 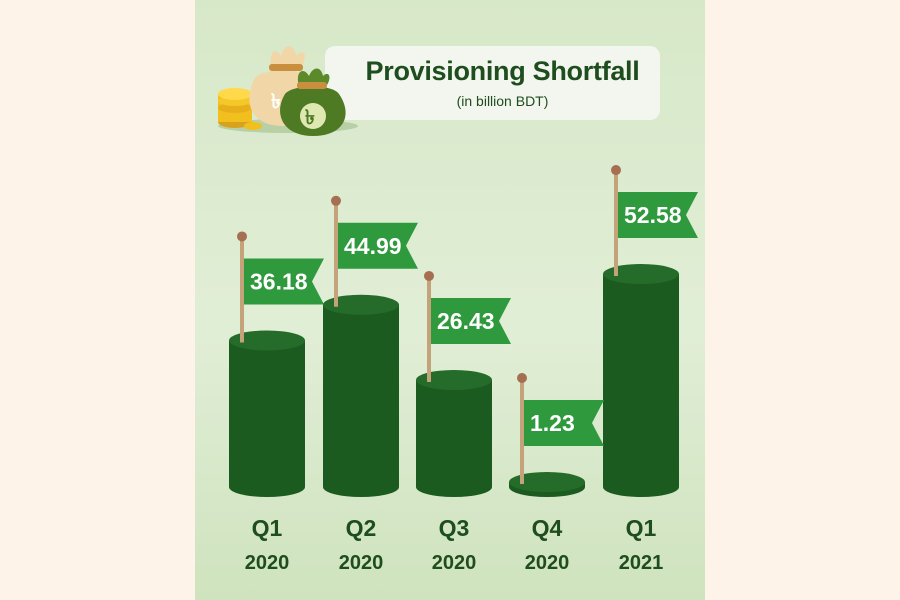 I want to click on chart-title: Provisioning Shortfall, so click(x=502, y=71).